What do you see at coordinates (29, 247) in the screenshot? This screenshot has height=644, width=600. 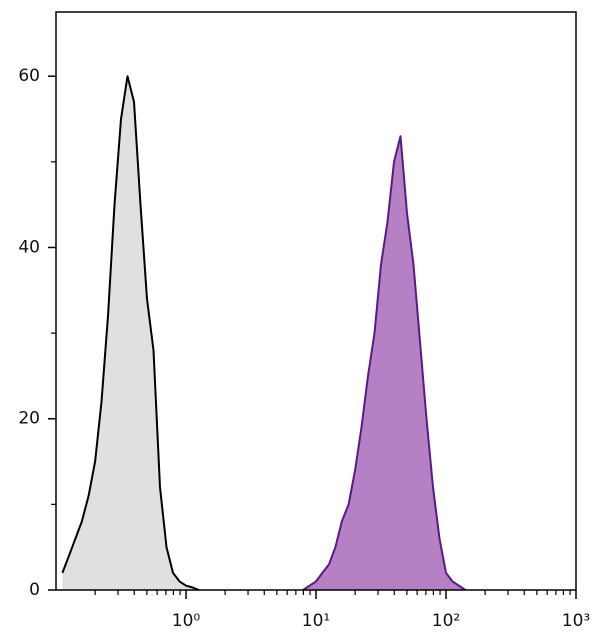 I see `y-tick-label: 40` at bounding box center [29, 247].